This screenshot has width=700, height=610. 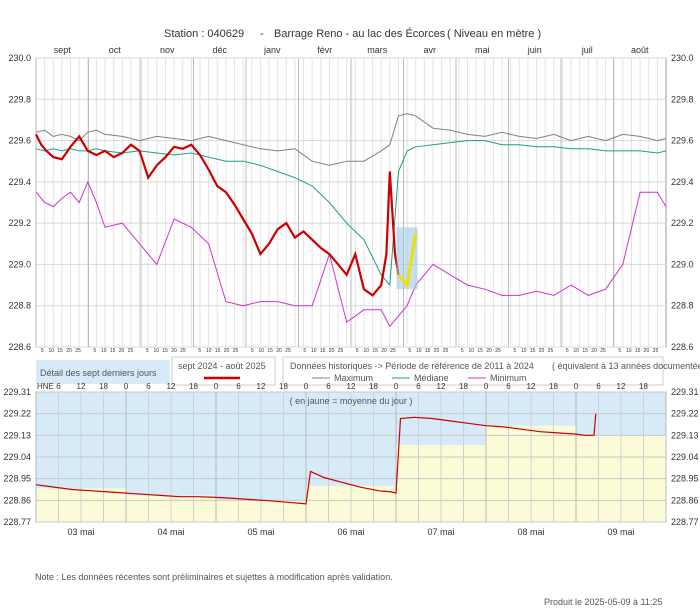 What do you see at coordinates (685, 435) in the screenshot?
I see `detail-y-tick-right: 229.13` at bounding box center [685, 435].